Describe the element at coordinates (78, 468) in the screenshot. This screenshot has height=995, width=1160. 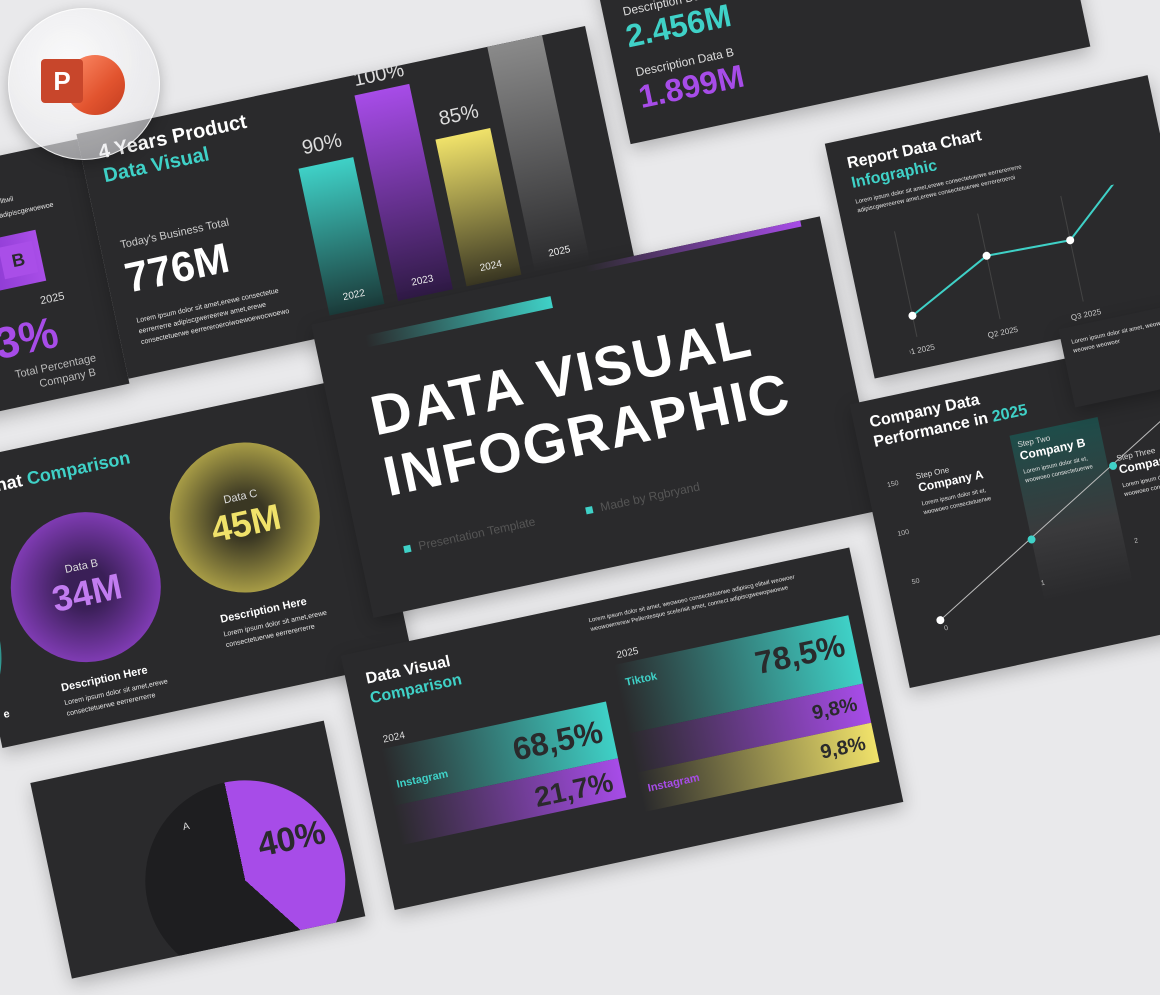
I see `chat-title-accent: Comparison` at that location.